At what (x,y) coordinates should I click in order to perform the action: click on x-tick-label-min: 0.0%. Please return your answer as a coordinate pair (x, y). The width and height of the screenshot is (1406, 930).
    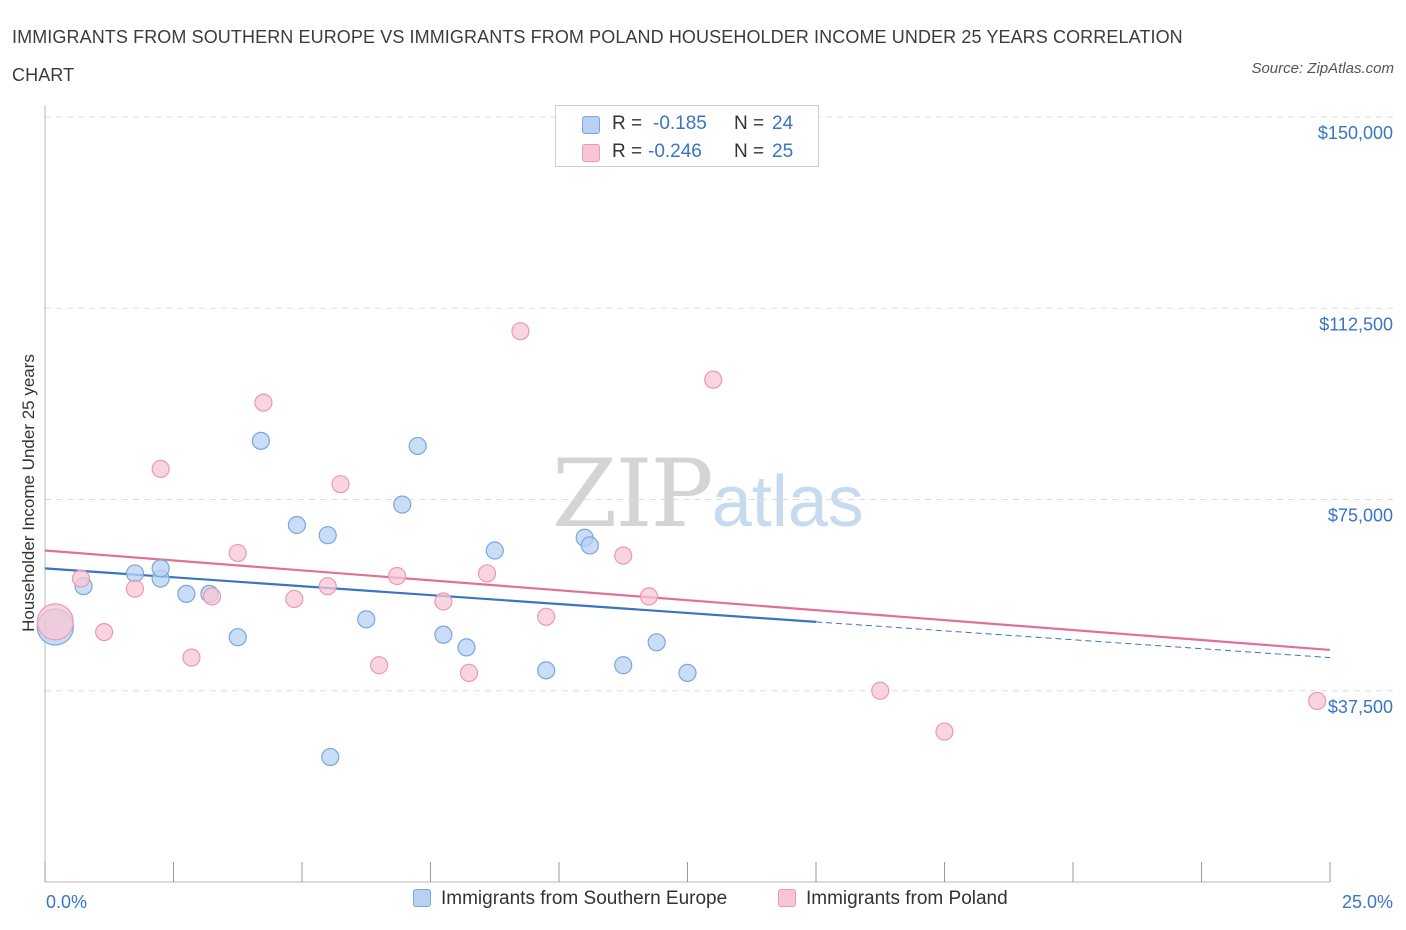
    Looking at the image, I should click on (66, 902).